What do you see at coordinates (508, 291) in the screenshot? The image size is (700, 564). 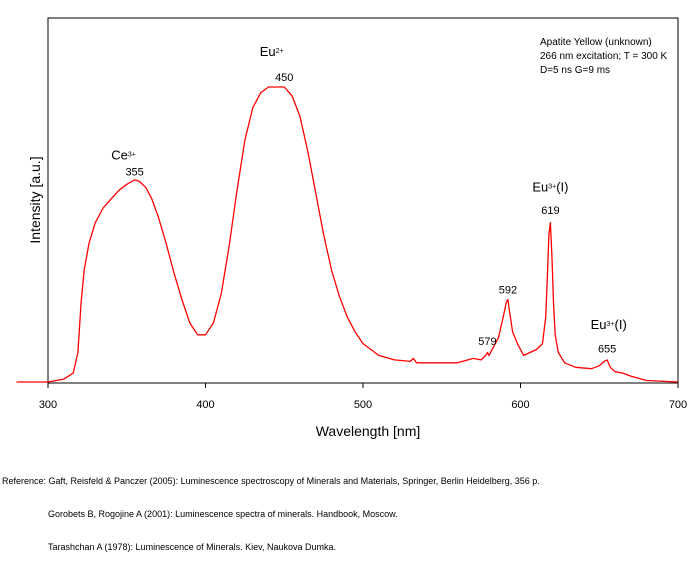 I see `peak-label-eu3-peak-592: 592` at bounding box center [508, 291].